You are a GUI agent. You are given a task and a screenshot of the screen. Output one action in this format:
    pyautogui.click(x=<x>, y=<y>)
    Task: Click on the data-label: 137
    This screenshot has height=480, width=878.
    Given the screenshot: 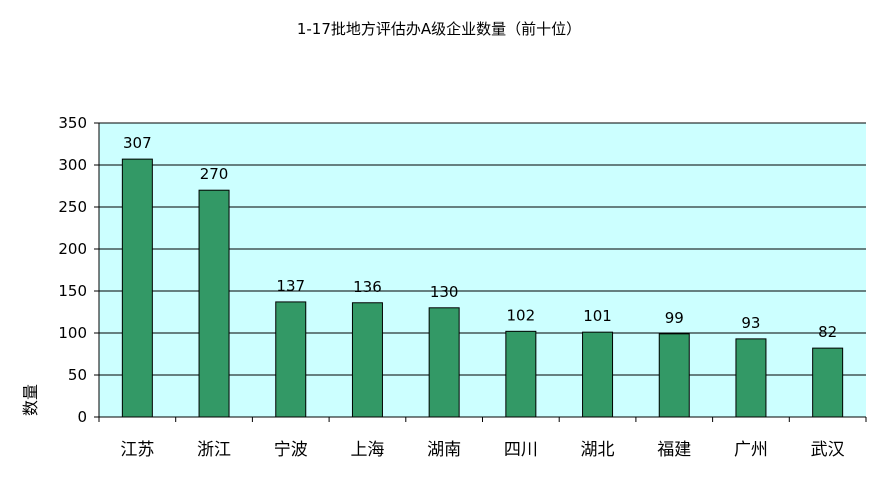 What is the action you would take?
    pyautogui.click(x=290, y=286)
    